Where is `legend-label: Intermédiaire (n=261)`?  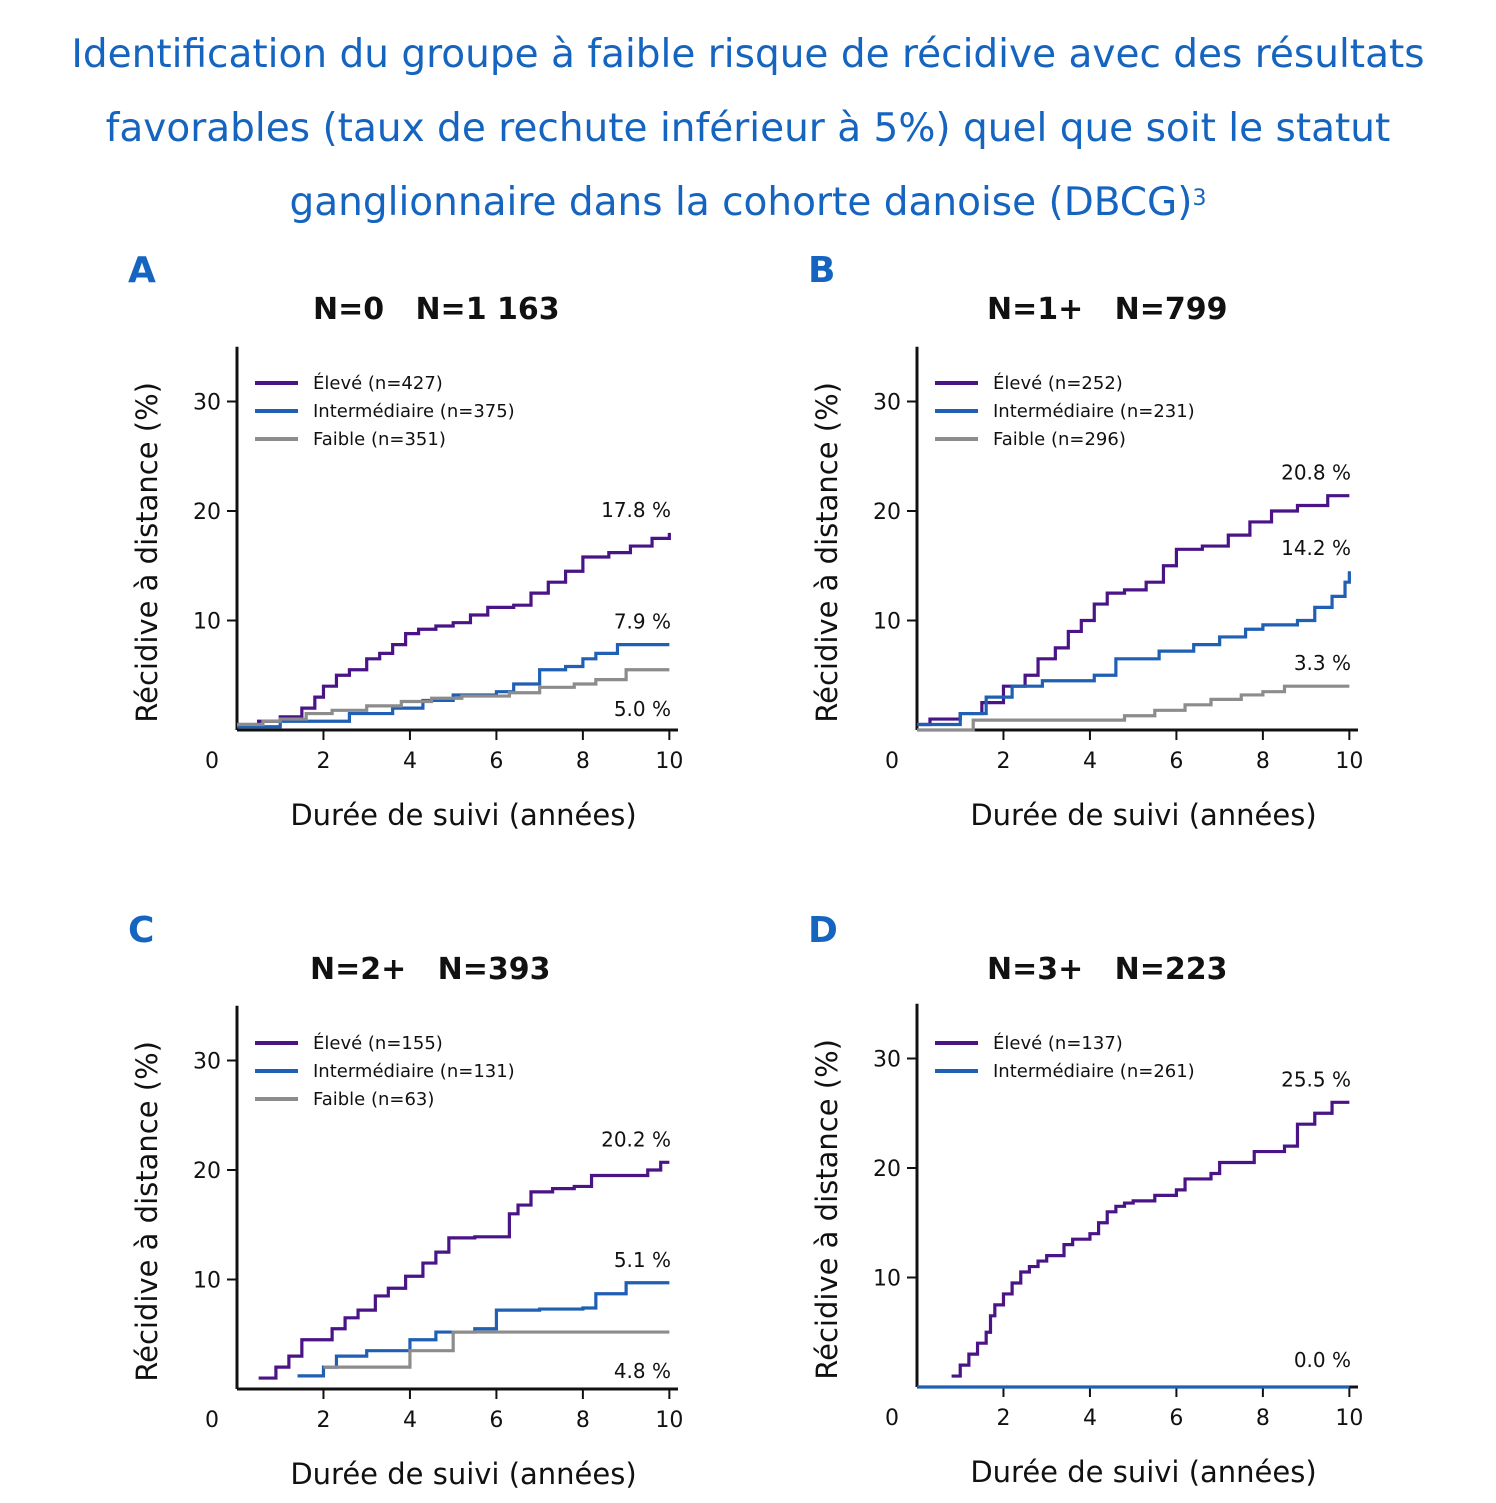
legend-label: Intermédiaire (n=261) is located at coordinates (1094, 1071).